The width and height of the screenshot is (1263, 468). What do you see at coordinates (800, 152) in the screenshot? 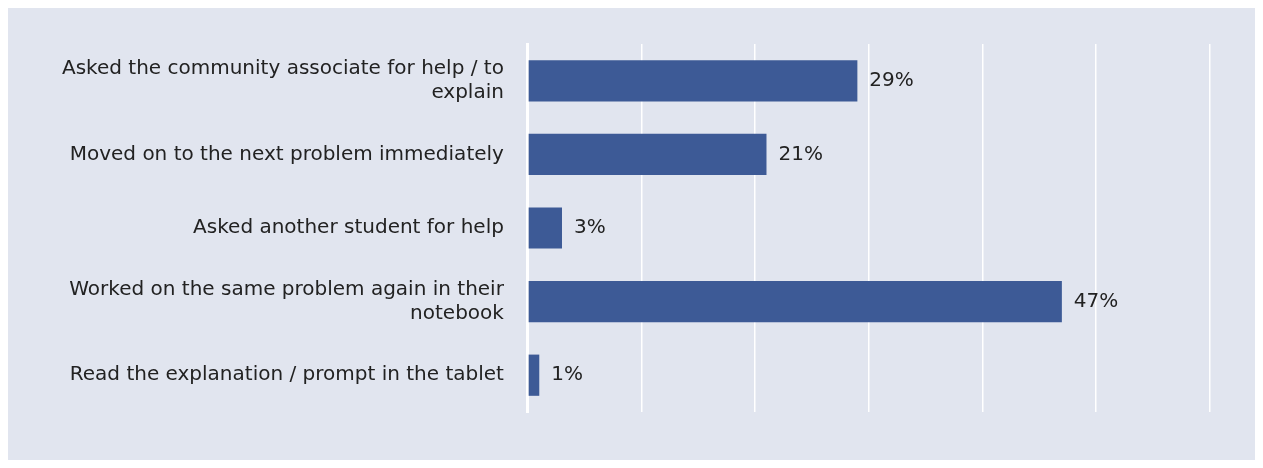
I see `data-label: 21%` at bounding box center [800, 152].